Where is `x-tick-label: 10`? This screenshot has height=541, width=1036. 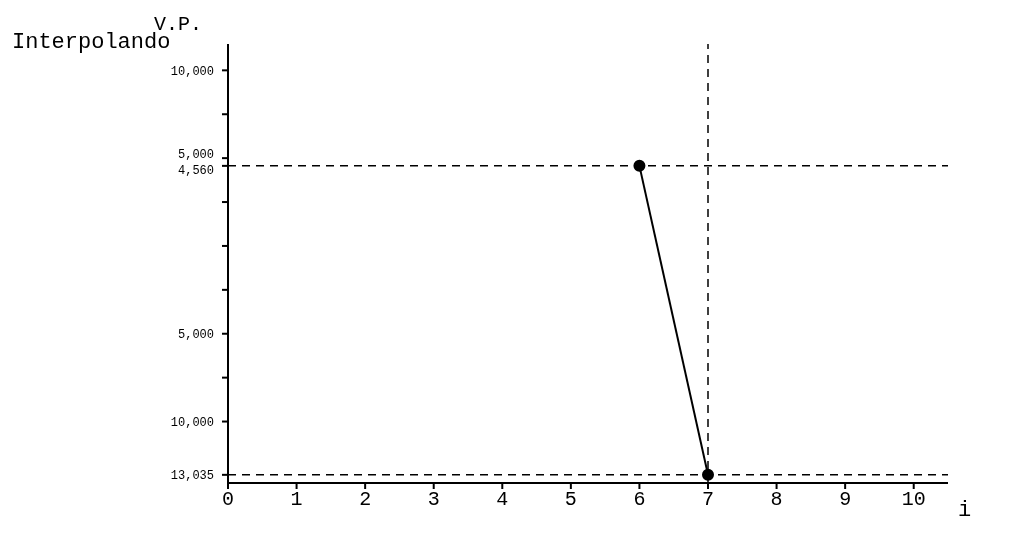 x-tick-label: 10 is located at coordinates (913, 500).